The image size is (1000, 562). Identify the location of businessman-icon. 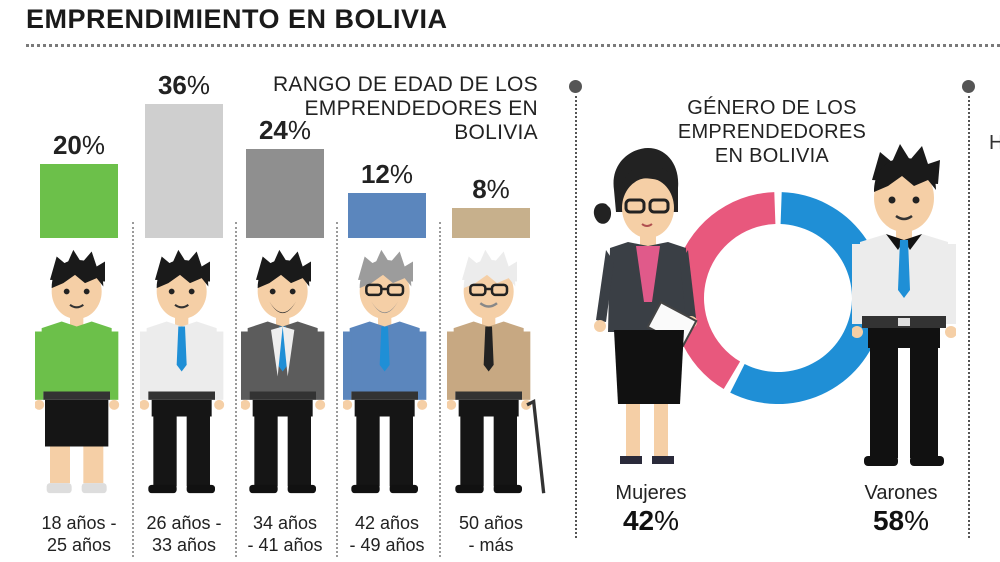
(904, 305).